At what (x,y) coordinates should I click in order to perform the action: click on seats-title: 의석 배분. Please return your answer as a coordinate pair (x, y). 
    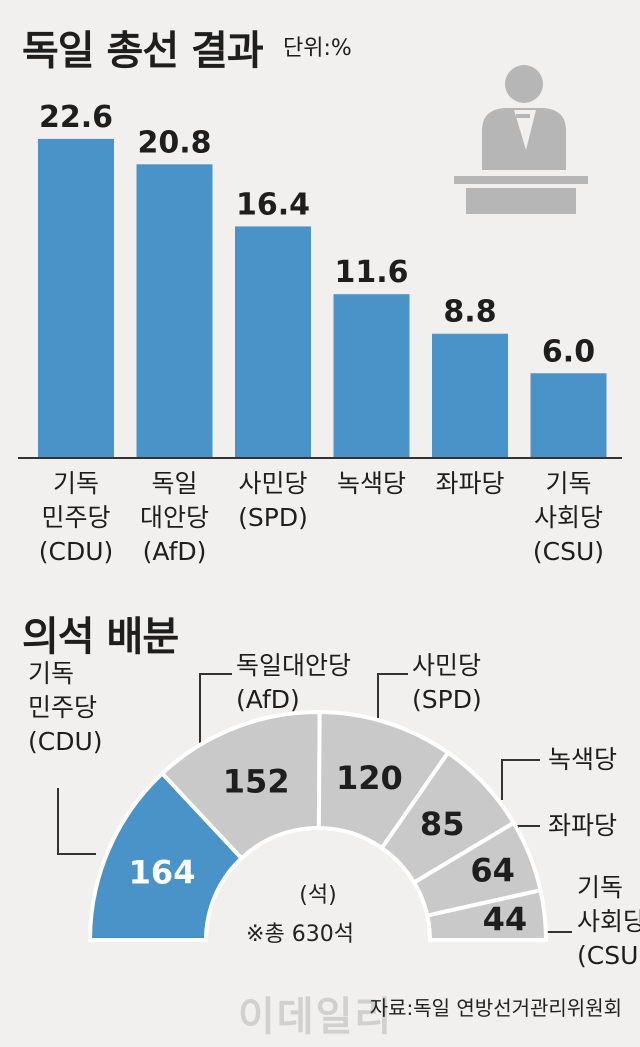
    Looking at the image, I should click on (100, 637).